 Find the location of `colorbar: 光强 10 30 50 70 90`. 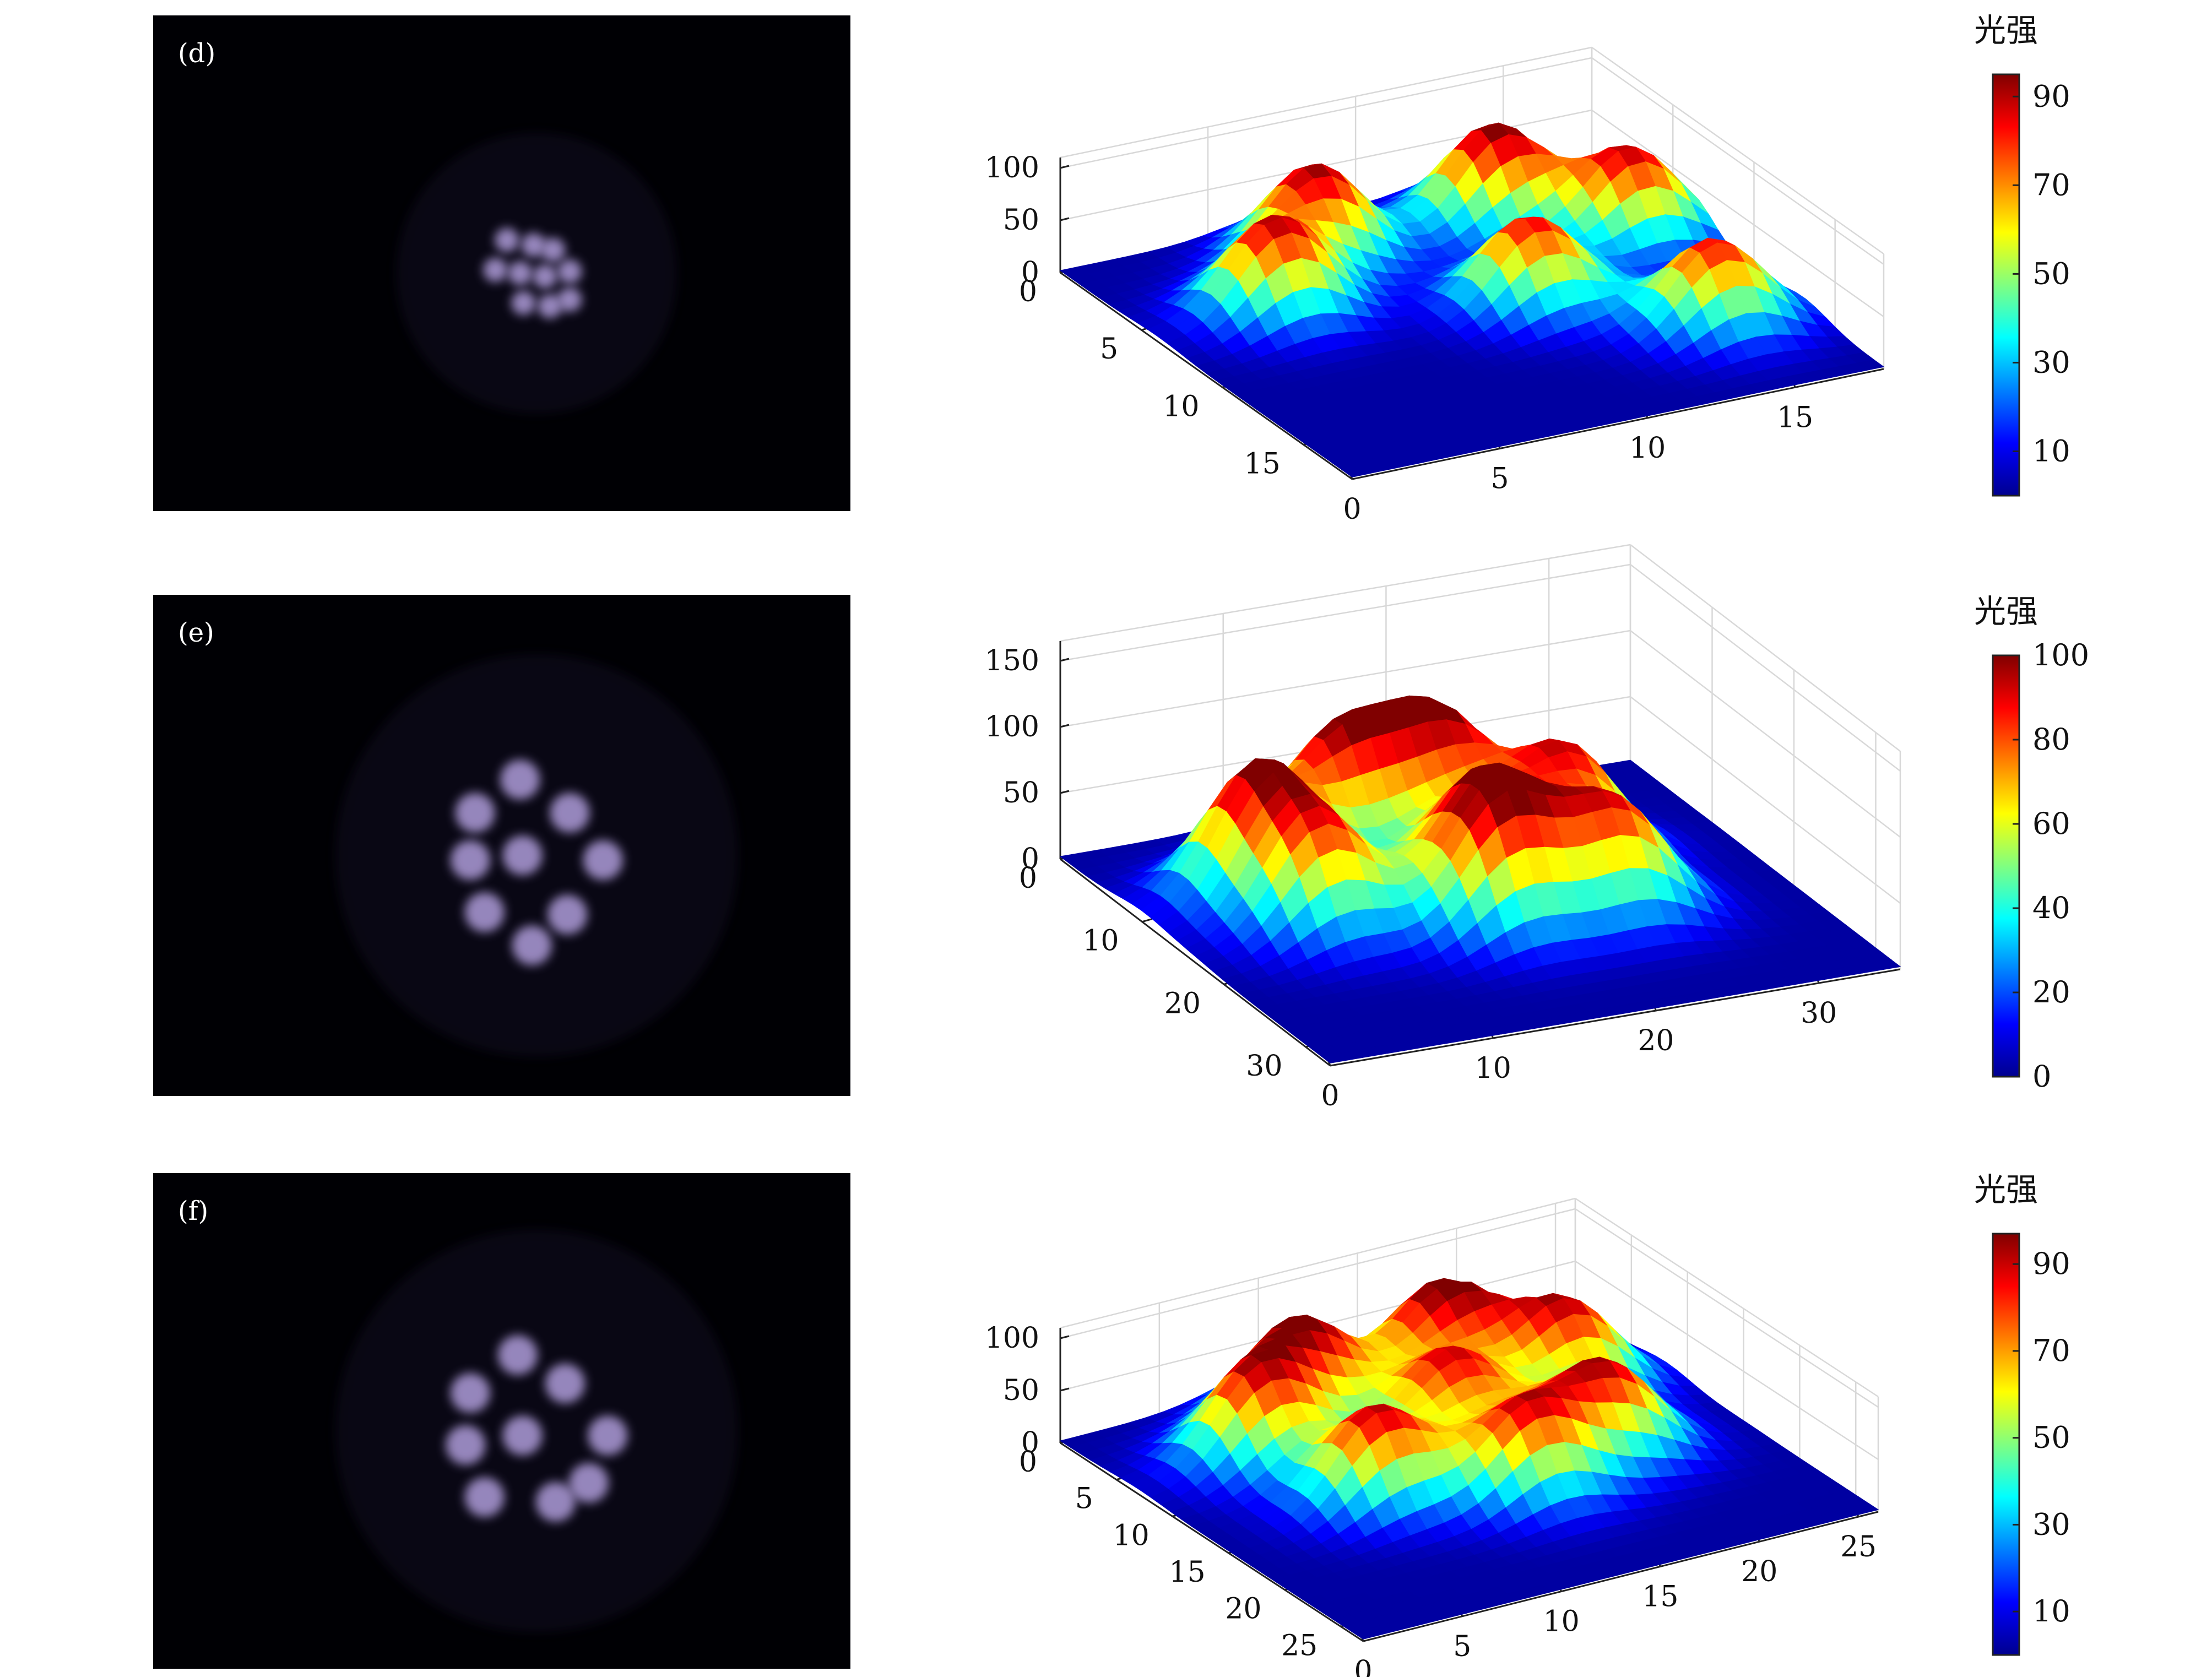

colorbar: 光强 10 30 50 70 90 is located at coordinates (2022, 1413).